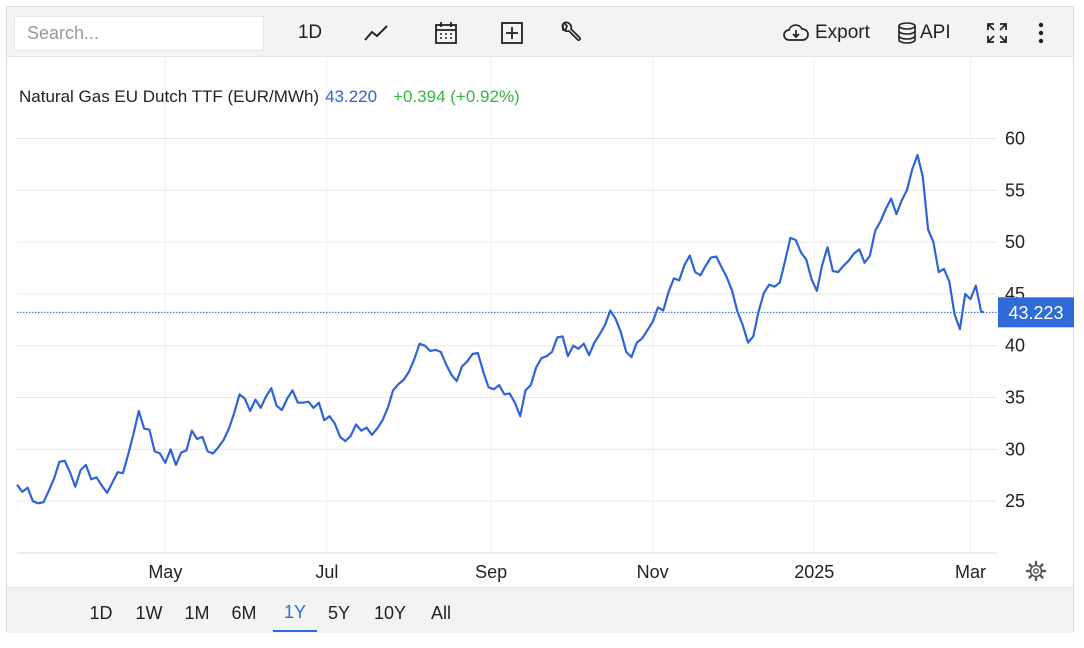 This screenshot has height=648, width=1084. Describe the element at coordinates (390, 612) in the screenshot. I see `range-button-10y: 10Y` at that location.